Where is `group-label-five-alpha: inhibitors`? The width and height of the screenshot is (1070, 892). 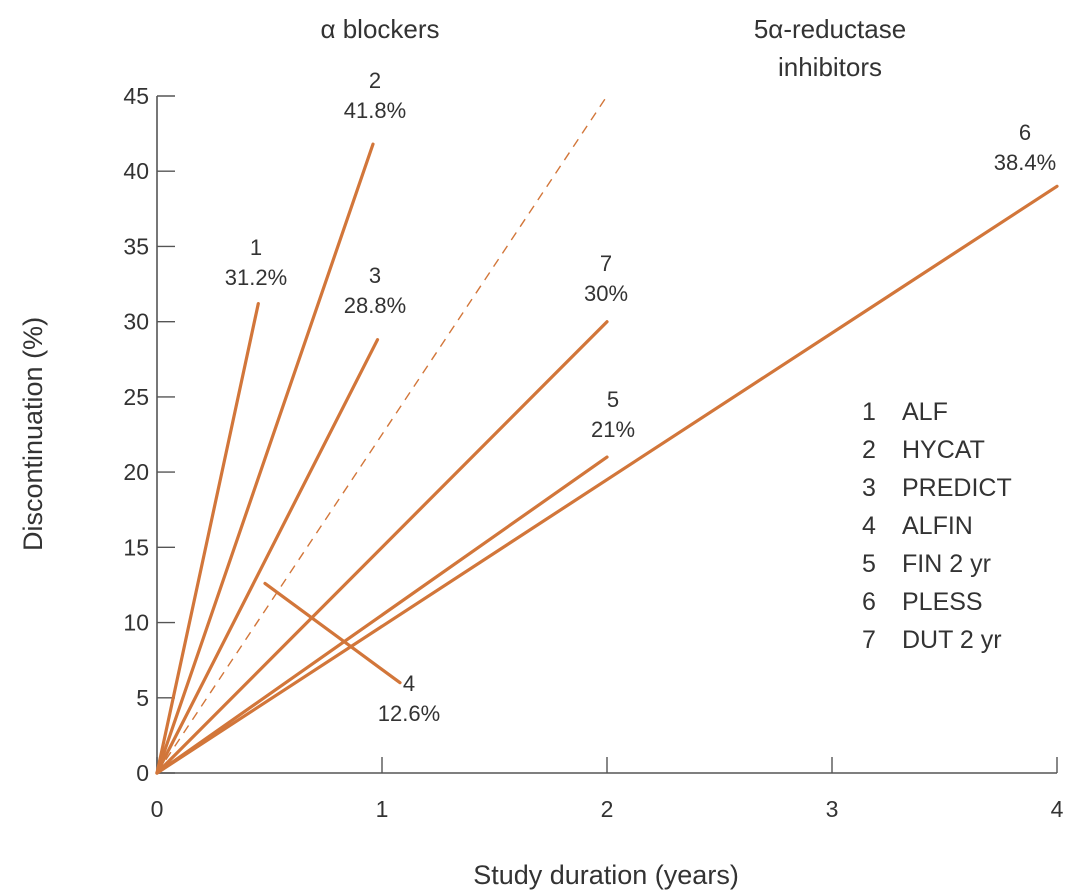
group-label-five-alpha: inhibitors is located at coordinates (830, 67).